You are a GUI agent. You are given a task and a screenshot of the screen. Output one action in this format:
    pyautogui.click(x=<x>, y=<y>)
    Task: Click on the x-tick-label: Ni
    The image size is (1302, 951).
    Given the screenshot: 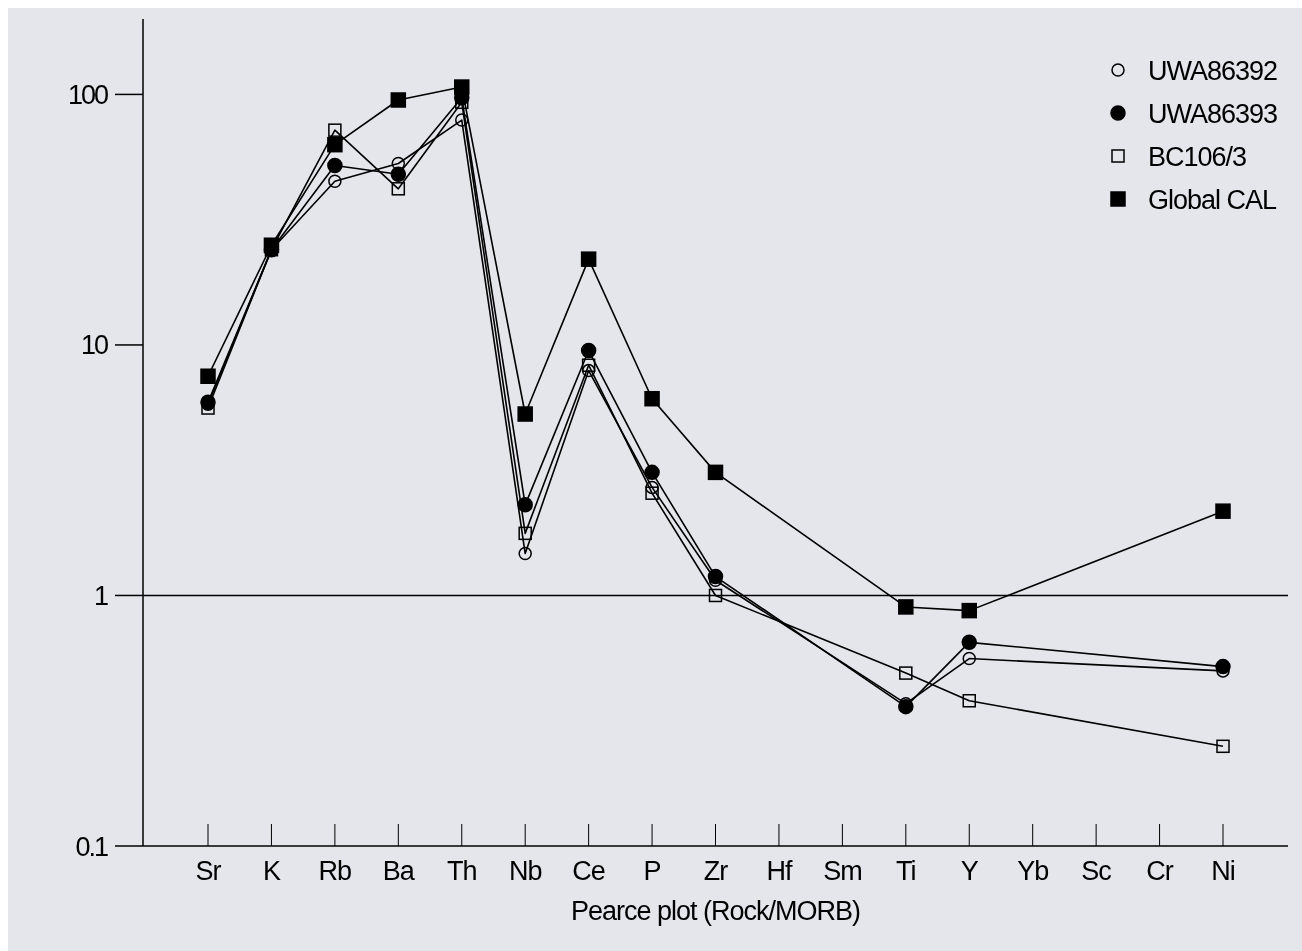 What is the action you would take?
    pyautogui.click(x=1223, y=871)
    